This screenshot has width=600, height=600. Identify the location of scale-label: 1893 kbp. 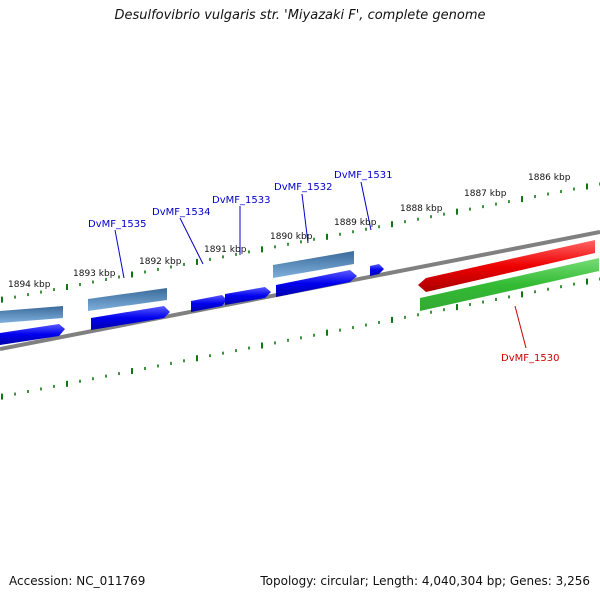
(94, 274).